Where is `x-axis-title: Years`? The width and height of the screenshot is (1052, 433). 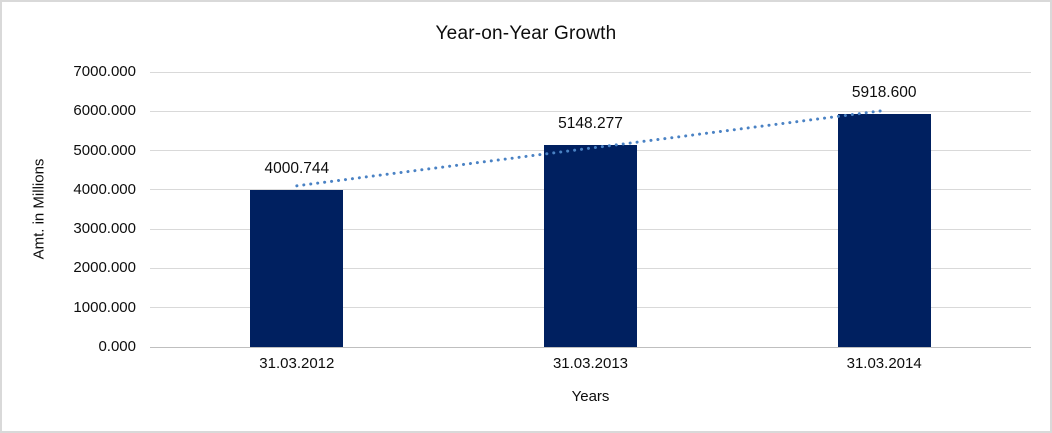 x-axis-title: Years is located at coordinates (590, 396).